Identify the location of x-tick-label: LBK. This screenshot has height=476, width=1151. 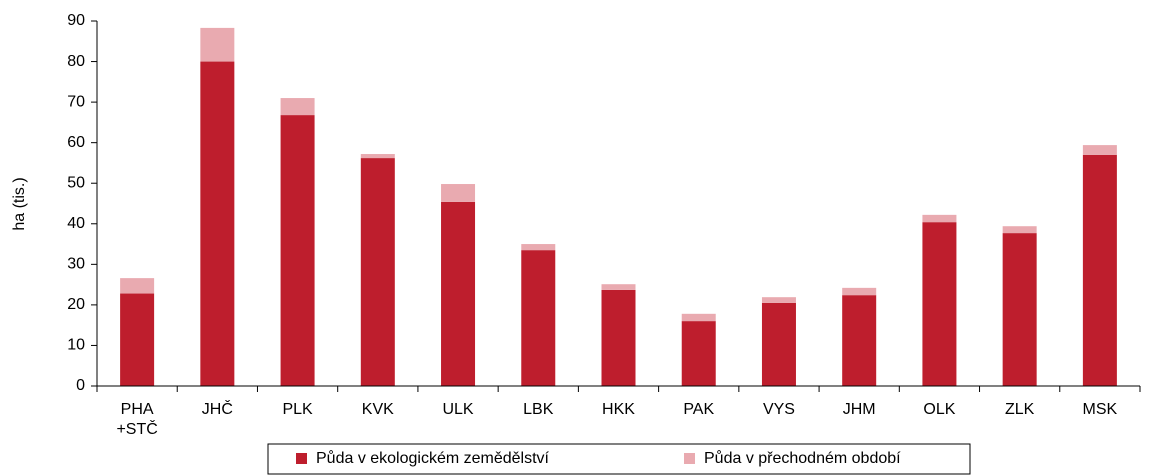
(538, 409).